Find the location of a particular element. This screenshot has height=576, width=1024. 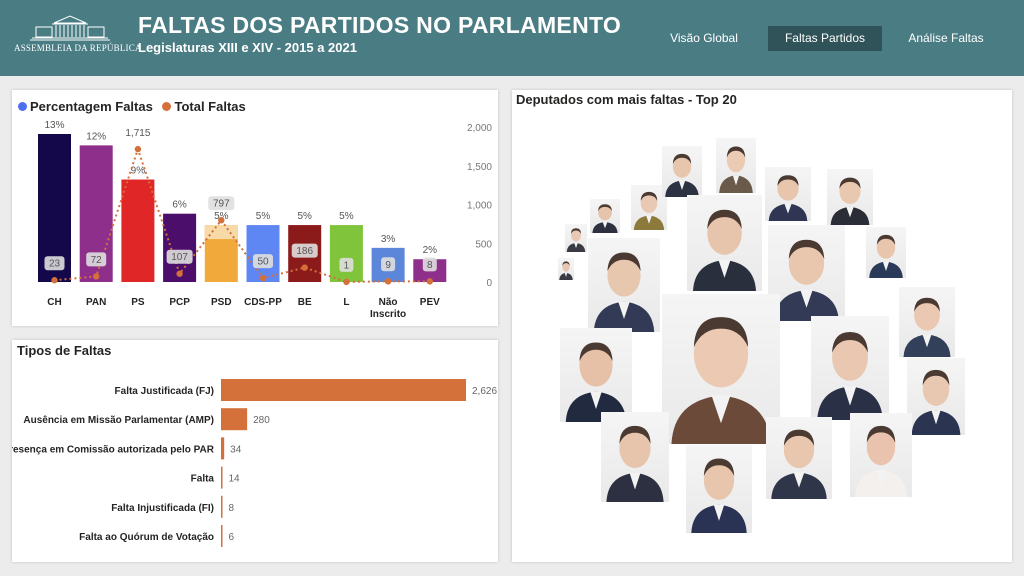

type-value-label: 34 is located at coordinates (236, 449).